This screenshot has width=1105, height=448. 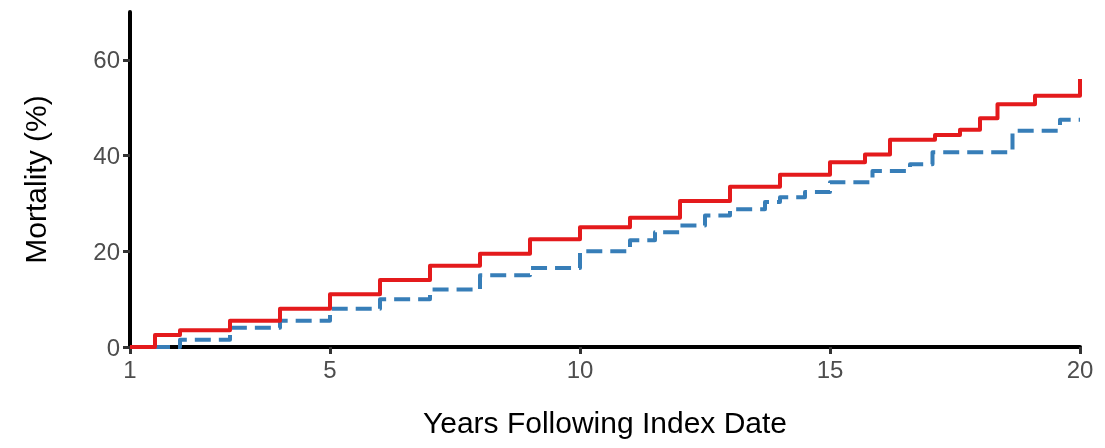 I want to click on x-tick-label: 20, so click(x=1080, y=369).